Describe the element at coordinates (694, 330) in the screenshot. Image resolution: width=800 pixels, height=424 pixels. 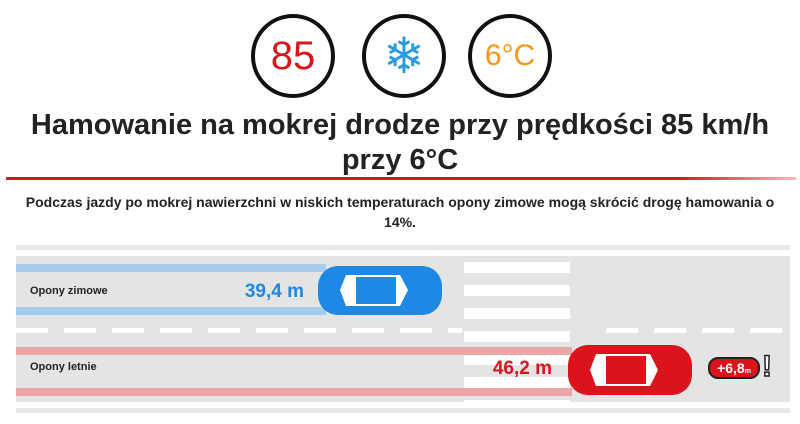
I see `lane-divider-right` at that location.